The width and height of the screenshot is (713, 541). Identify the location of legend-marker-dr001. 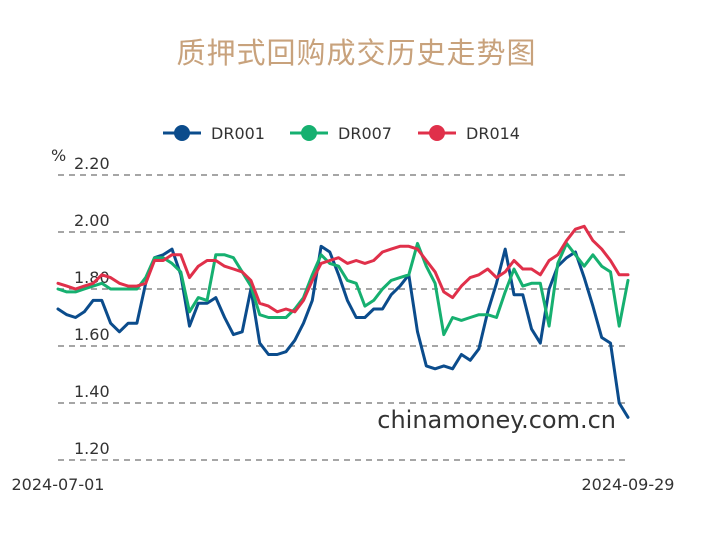
(182, 133).